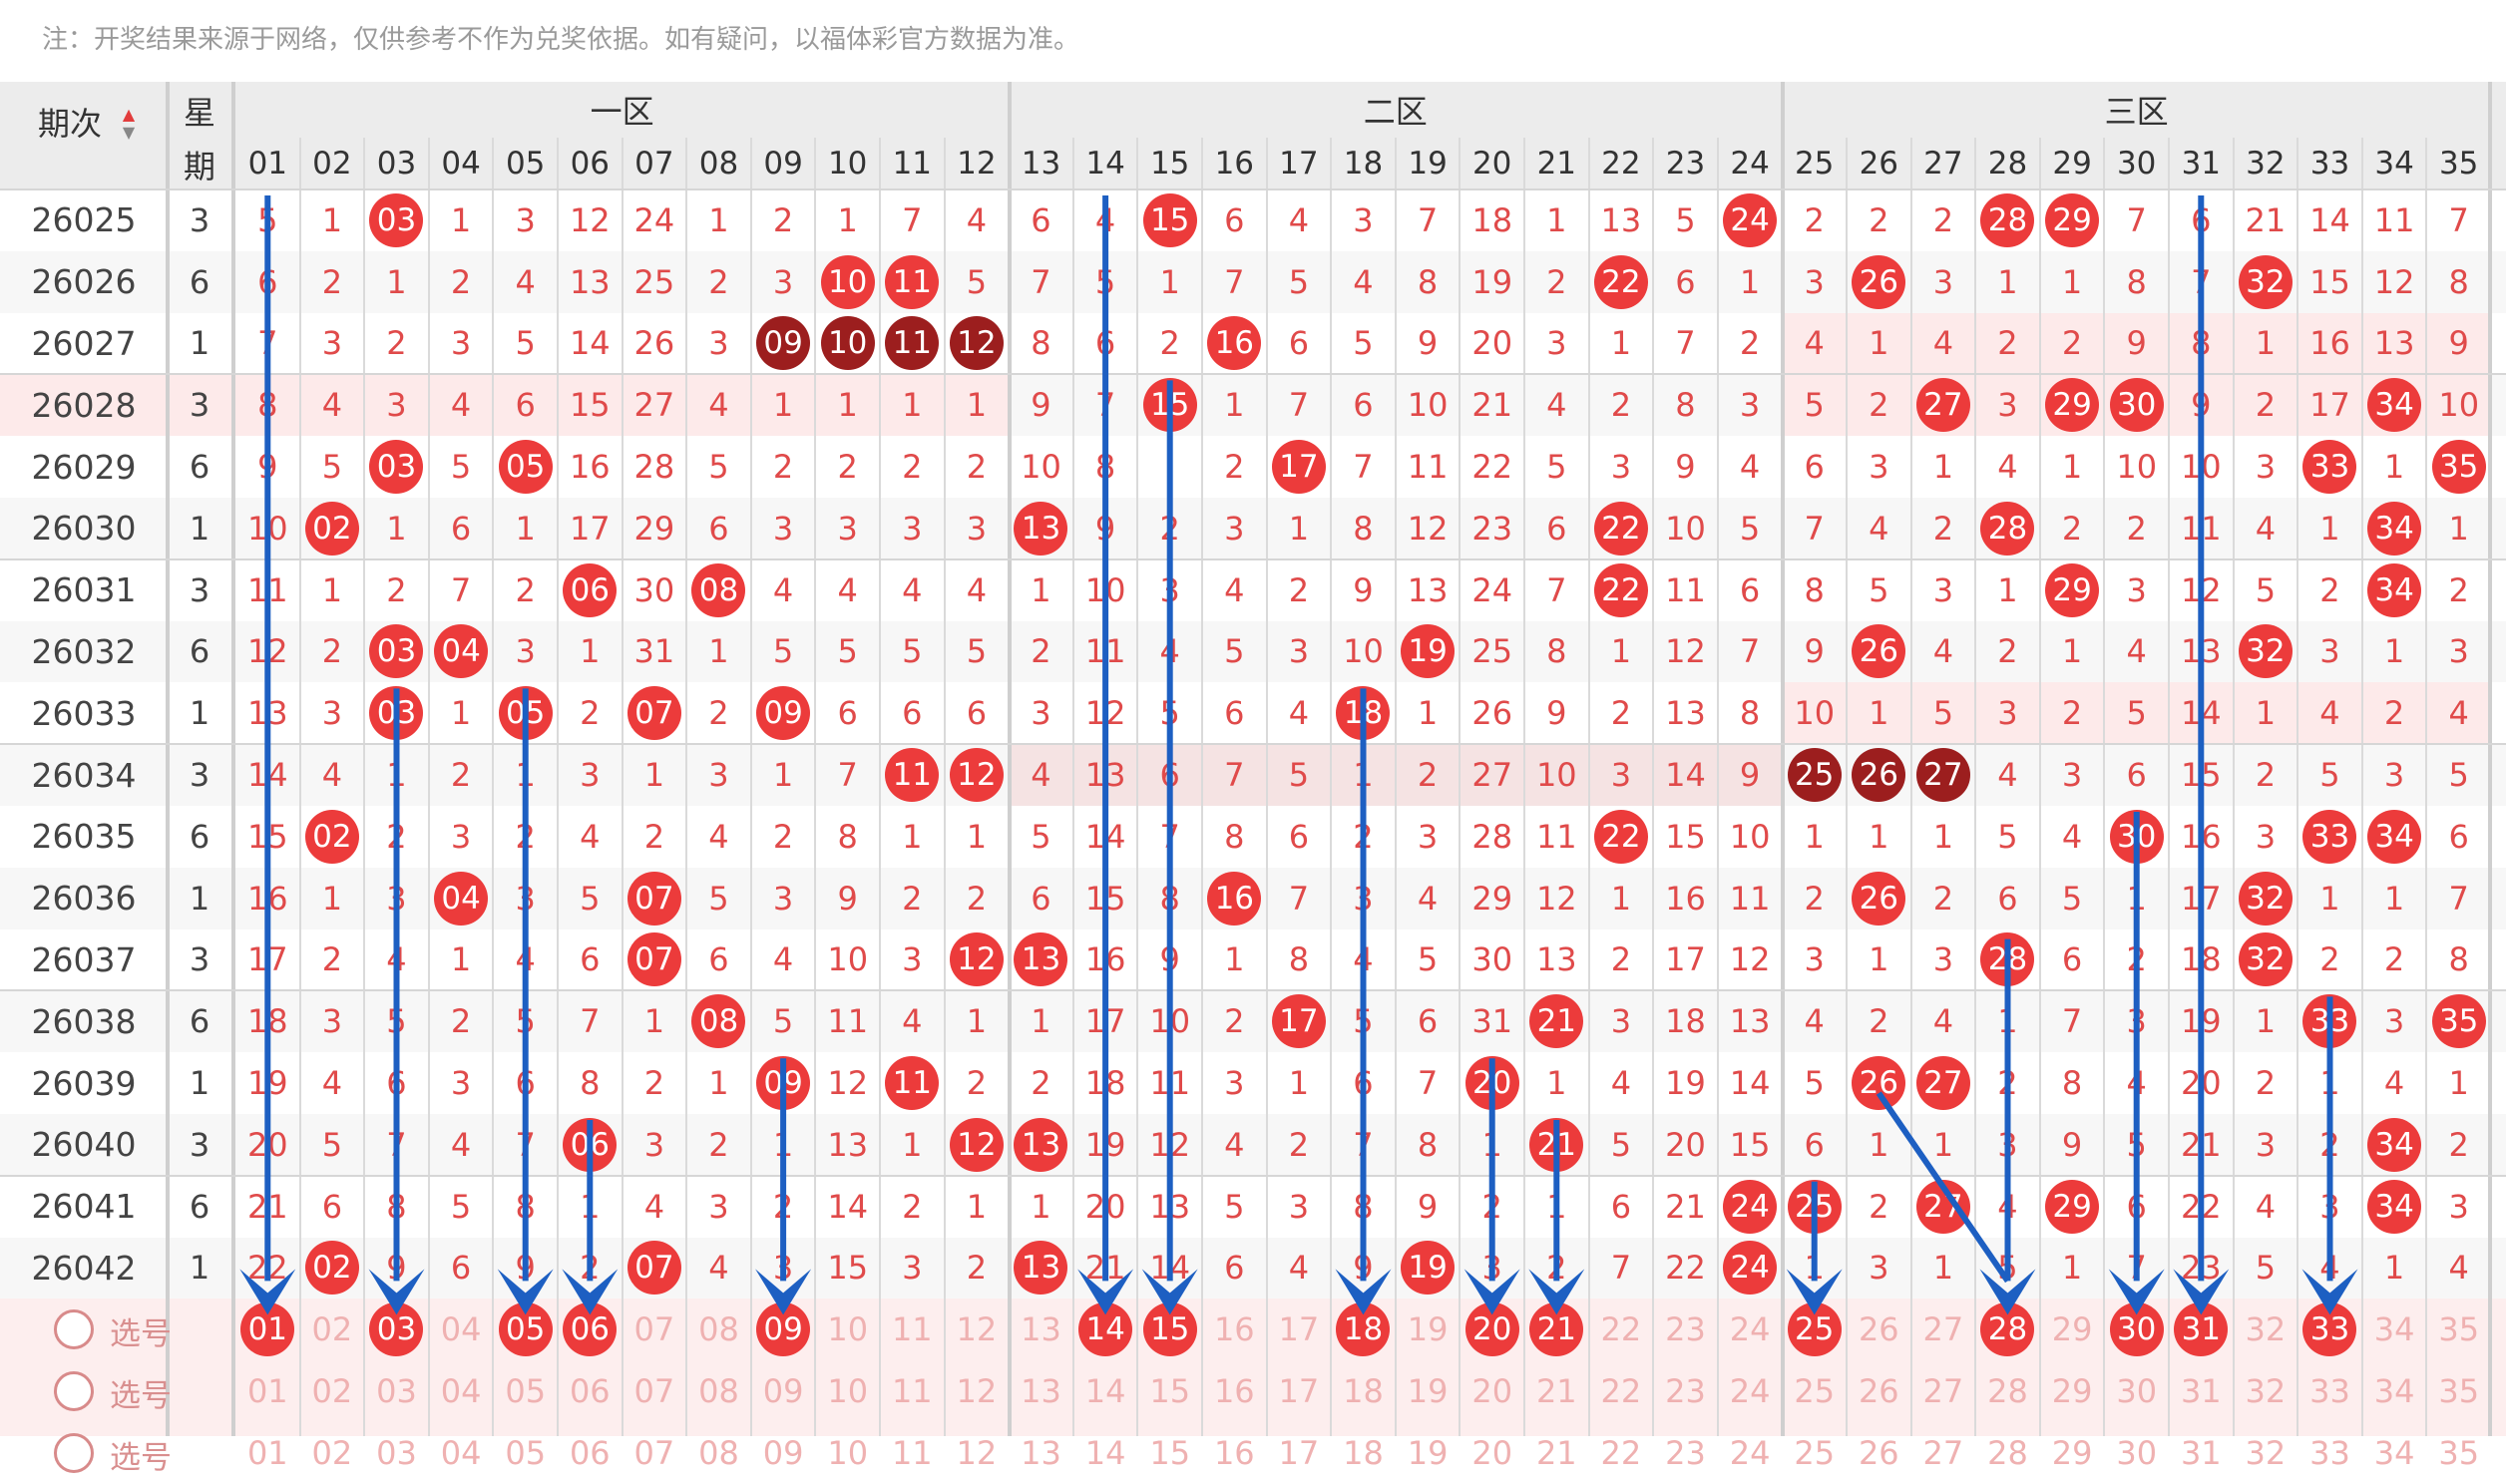 This screenshot has height=1484, width=2506. I want to click on select-number-cell: 11, so click(912, 1329).